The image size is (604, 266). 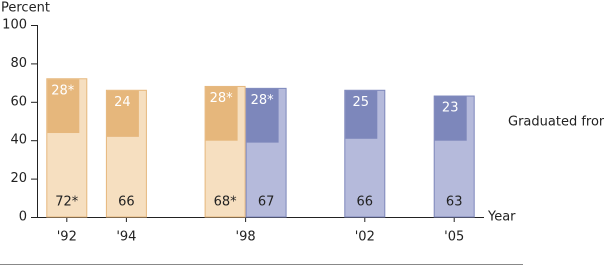 What do you see at coordinates (226, 202) in the screenshot?
I see `value-label: 68*` at bounding box center [226, 202].